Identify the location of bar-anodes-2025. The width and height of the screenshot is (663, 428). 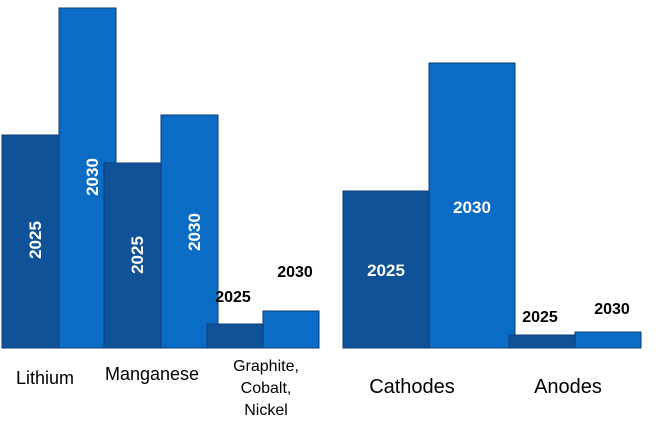
(542, 341).